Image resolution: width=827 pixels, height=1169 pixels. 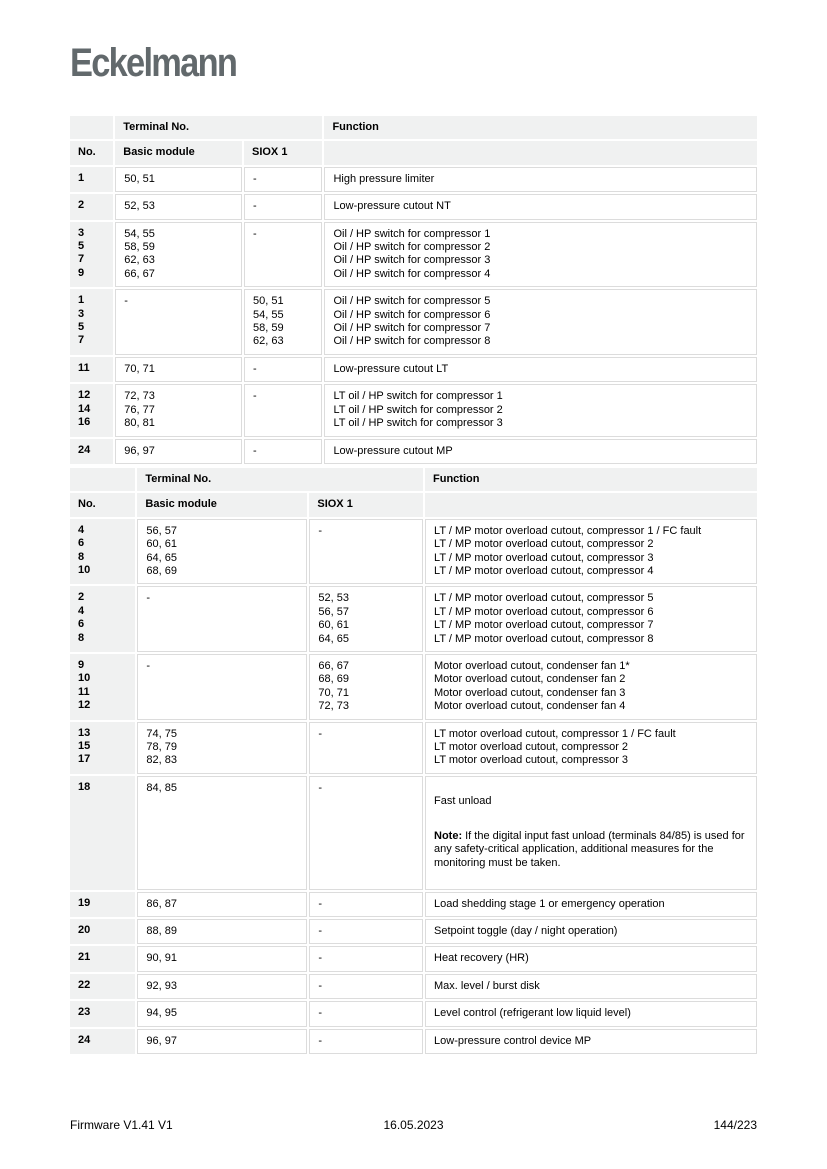 What do you see at coordinates (366, 619) in the screenshot?
I see `cell-siox1: 52, 53 56, 57 60, 61 64, 65` at bounding box center [366, 619].